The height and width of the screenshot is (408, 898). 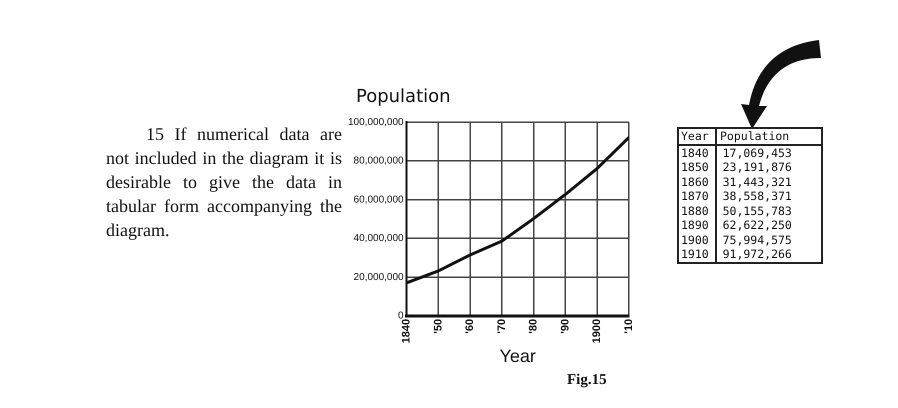 I want to click on x-tick-label: '90, so click(x=565, y=326).